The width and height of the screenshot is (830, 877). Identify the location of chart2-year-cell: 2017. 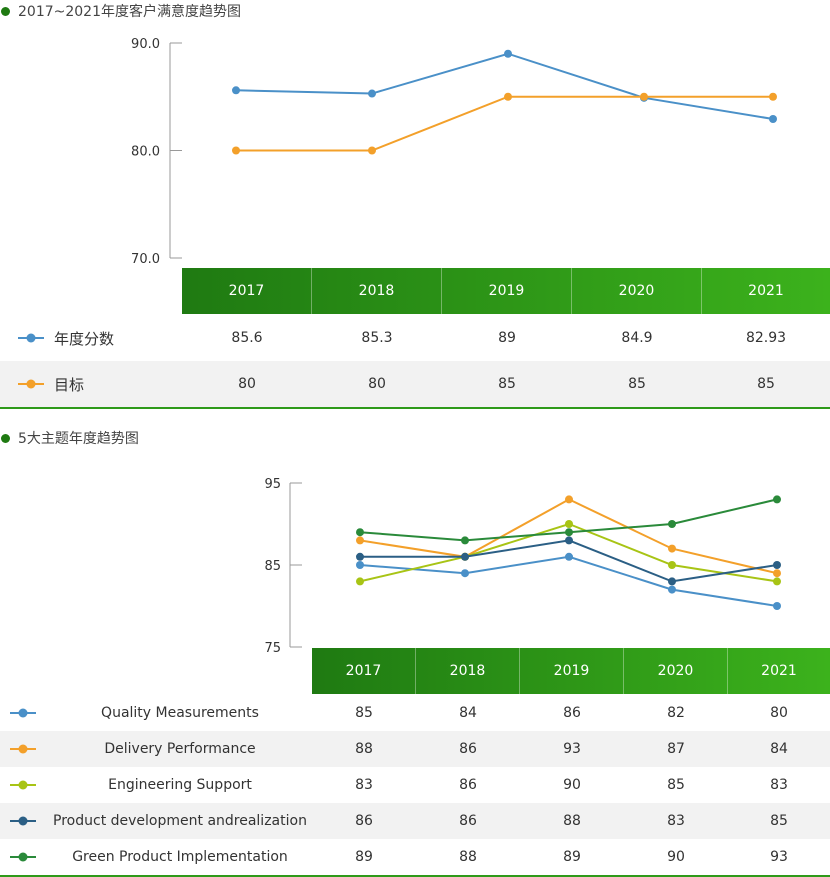
(364, 671).